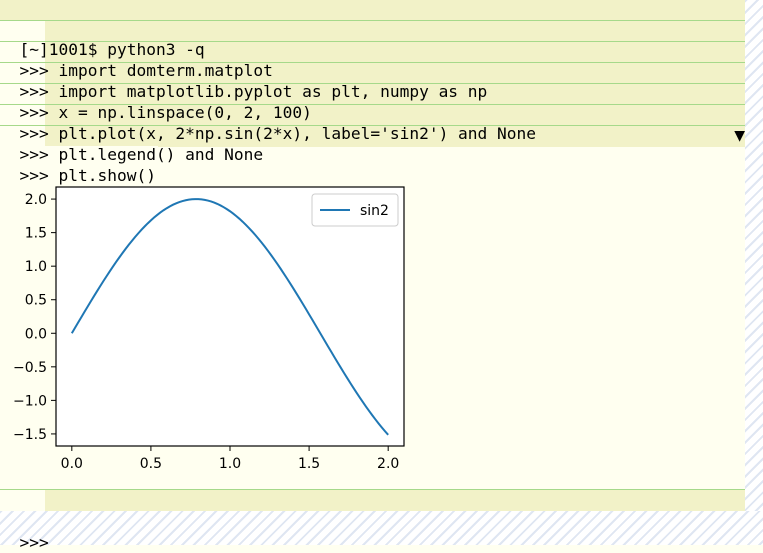 The image size is (763, 553). What do you see at coordinates (30, 368) in the screenshot?
I see `y-tick-label: −0.5` at bounding box center [30, 368].